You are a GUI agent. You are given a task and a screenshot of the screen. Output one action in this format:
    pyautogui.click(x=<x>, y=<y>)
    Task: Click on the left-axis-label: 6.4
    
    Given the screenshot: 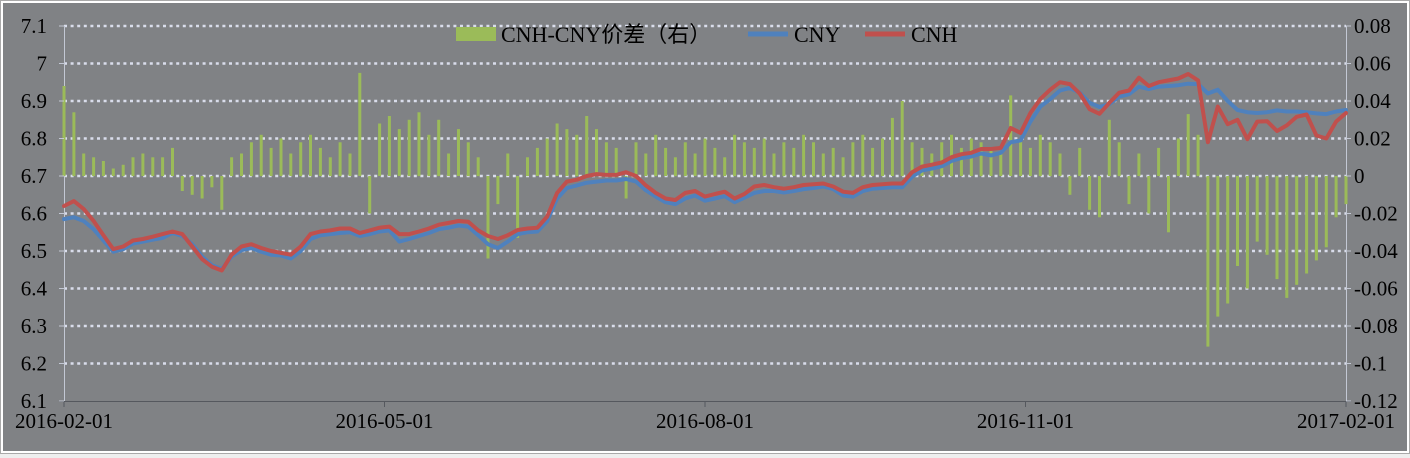 What is the action you would take?
    pyautogui.click(x=34, y=289)
    